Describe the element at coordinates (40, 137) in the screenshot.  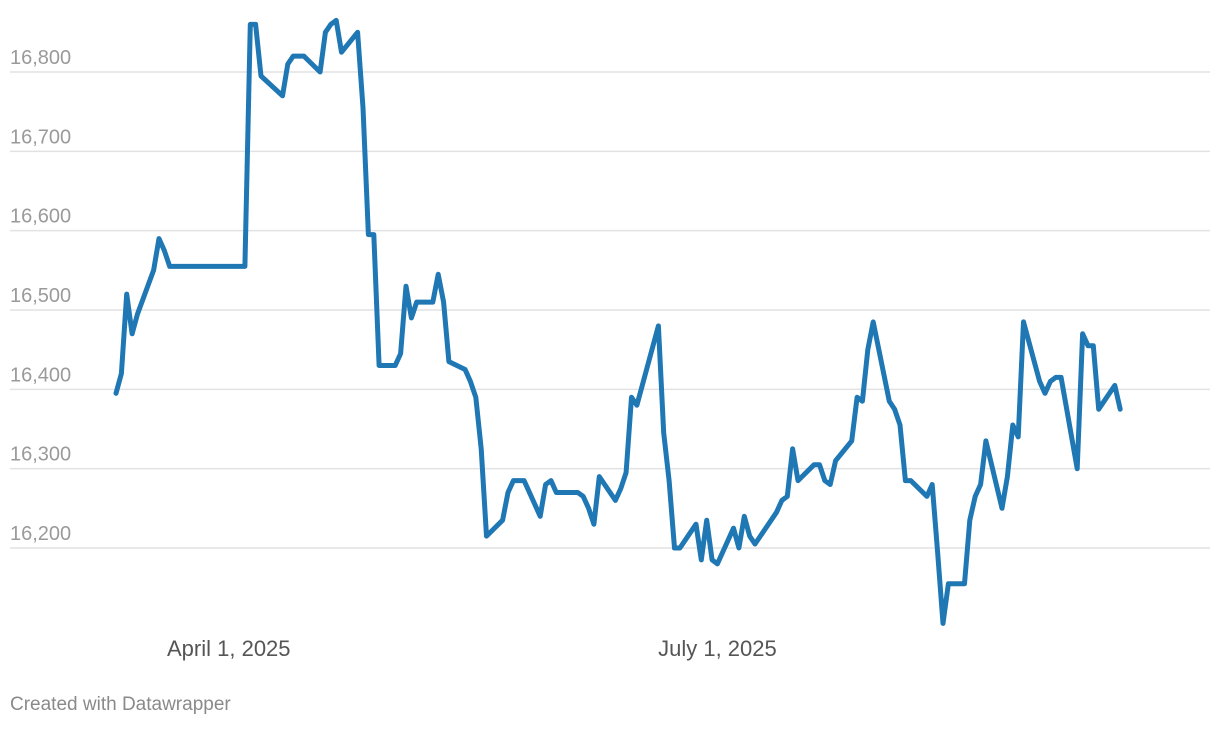
I see `y-tick-label: 16,700` at that location.